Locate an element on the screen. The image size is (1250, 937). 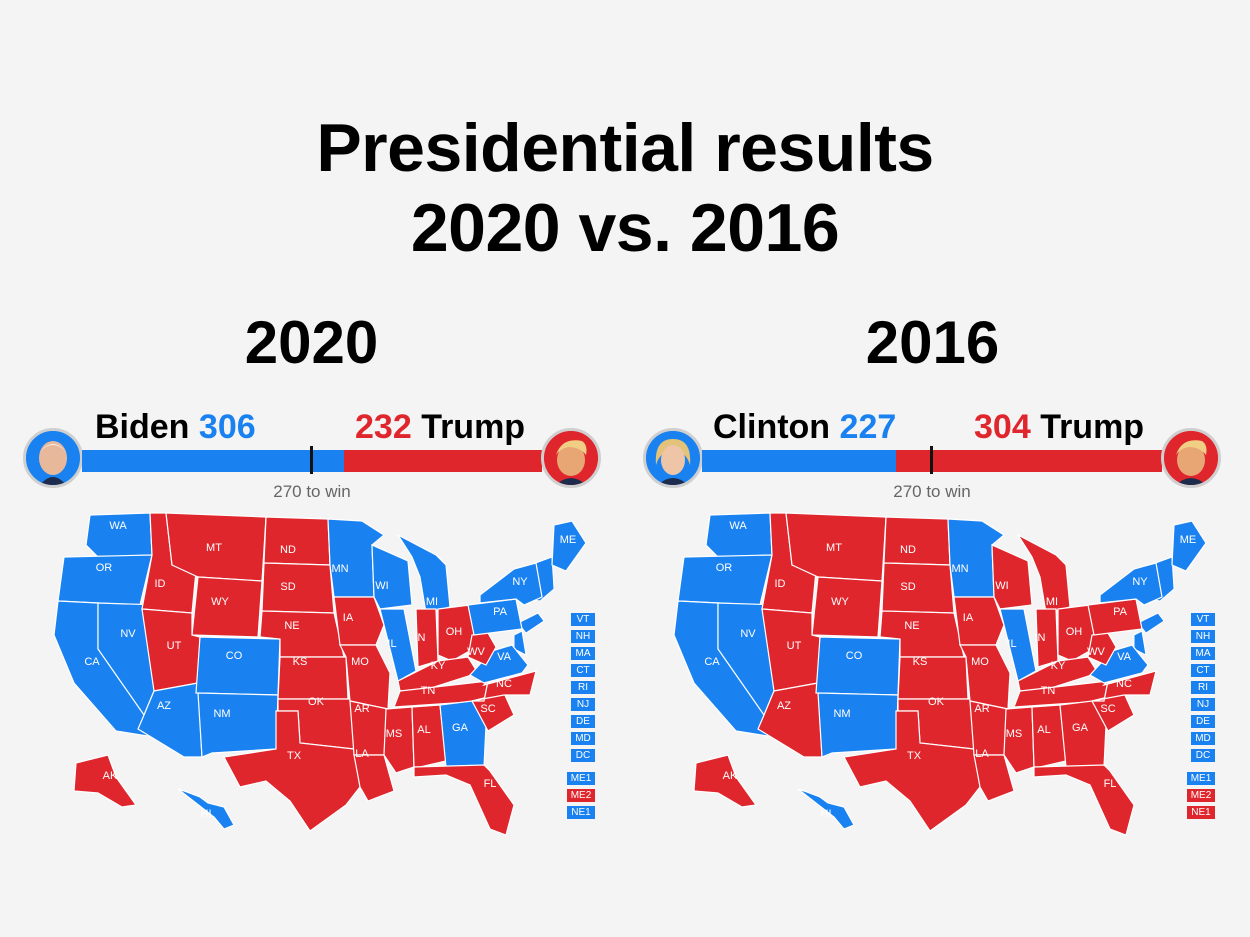
rep-votes: 304 is located at coordinates (1002, 427).